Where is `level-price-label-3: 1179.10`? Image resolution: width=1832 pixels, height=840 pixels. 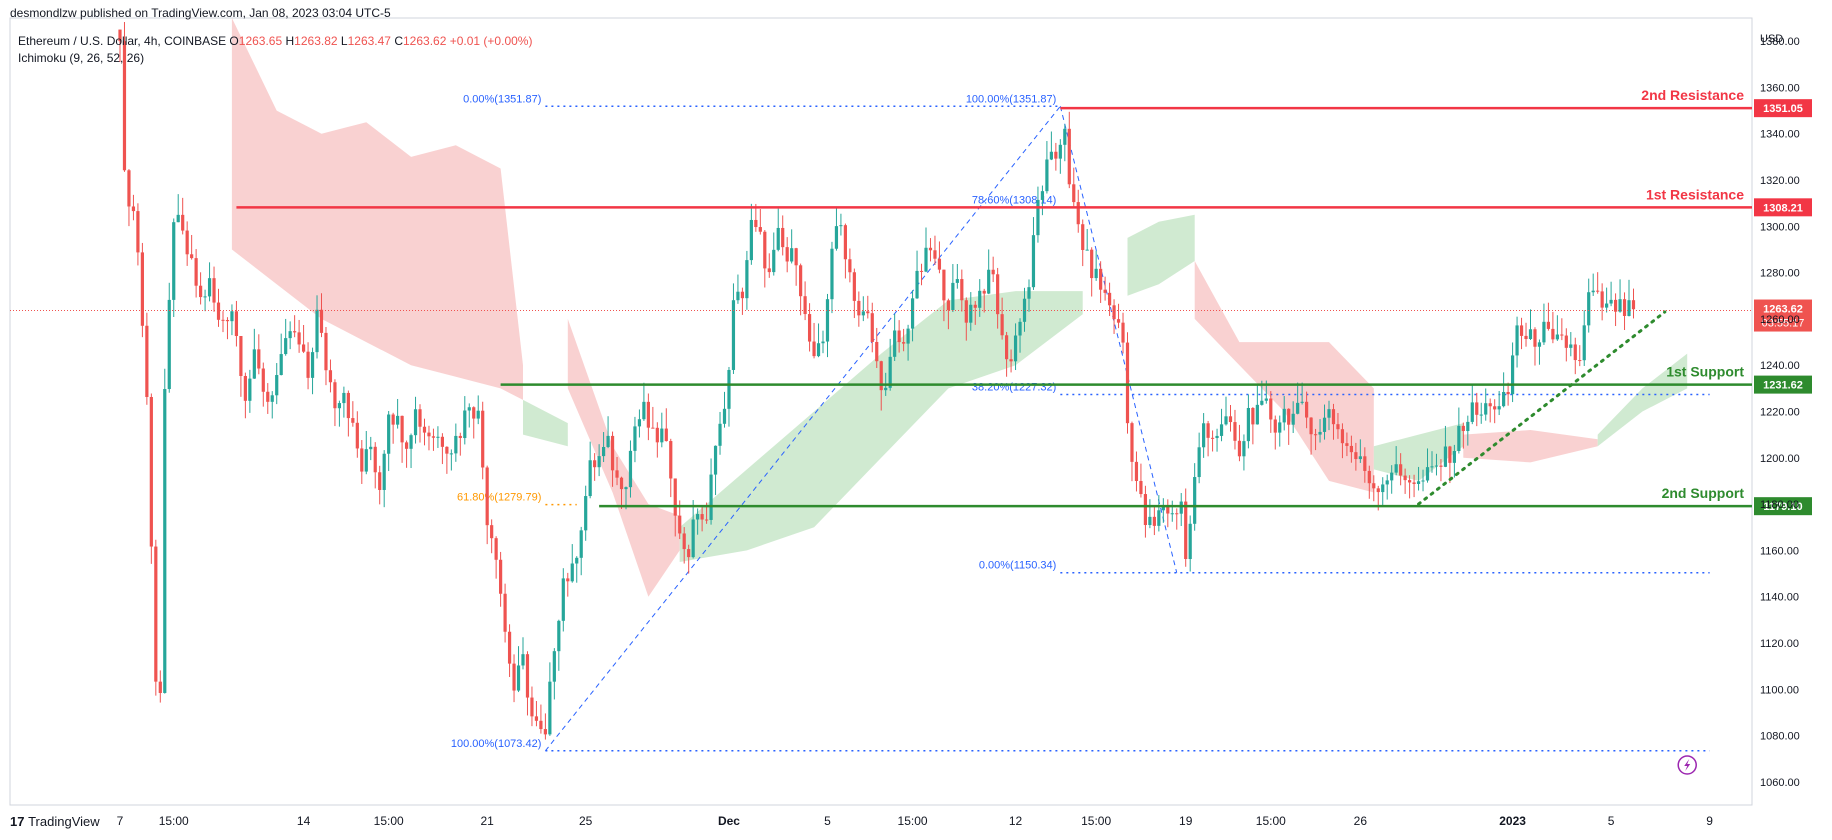
level-price-label-3: 1179.10 is located at coordinates (1782, 507).